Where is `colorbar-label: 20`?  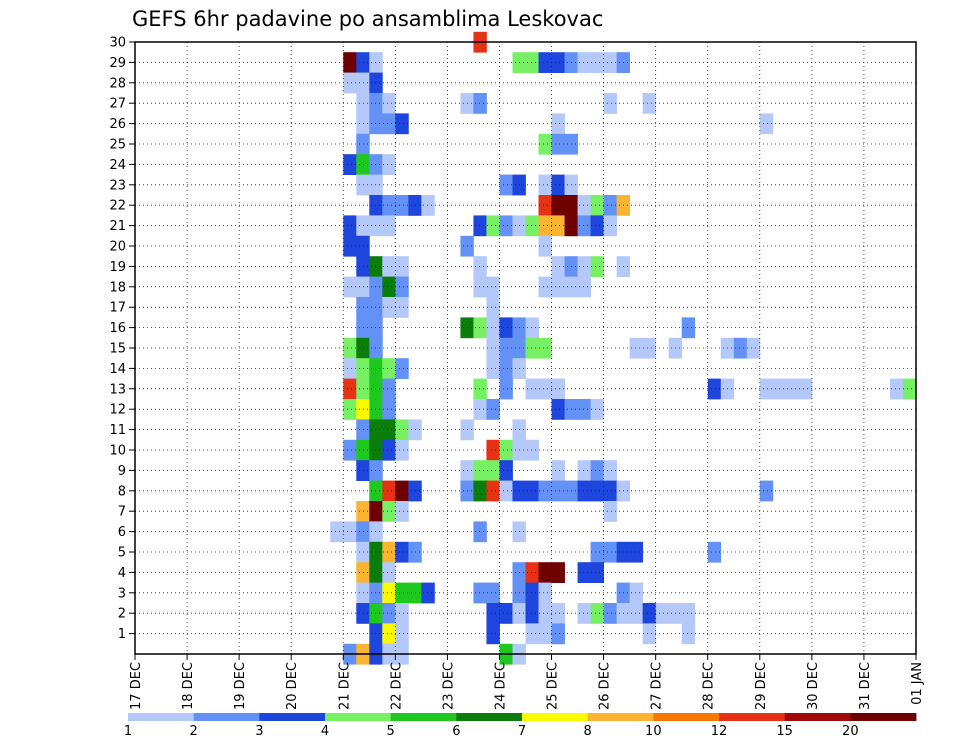
colorbar-label: 20 is located at coordinates (850, 731).